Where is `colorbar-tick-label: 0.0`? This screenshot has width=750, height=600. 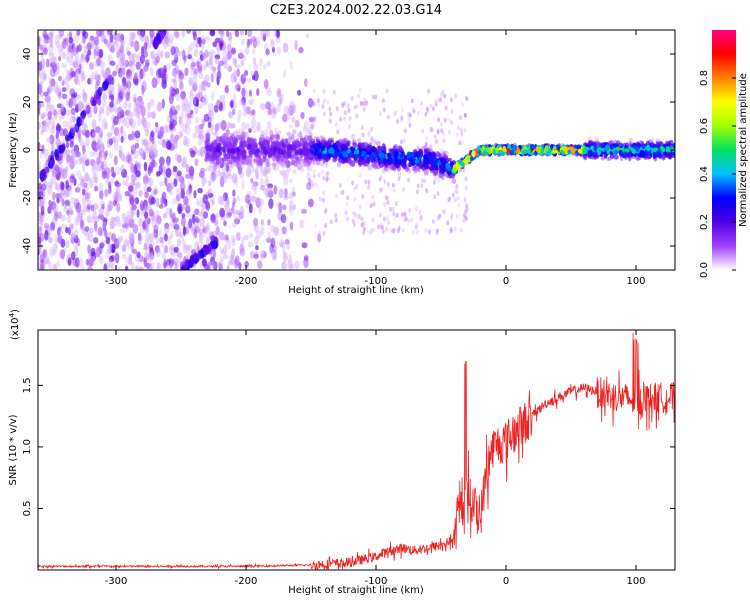
colorbar-tick-label: 0.0 is located at coordinates (704, 270).